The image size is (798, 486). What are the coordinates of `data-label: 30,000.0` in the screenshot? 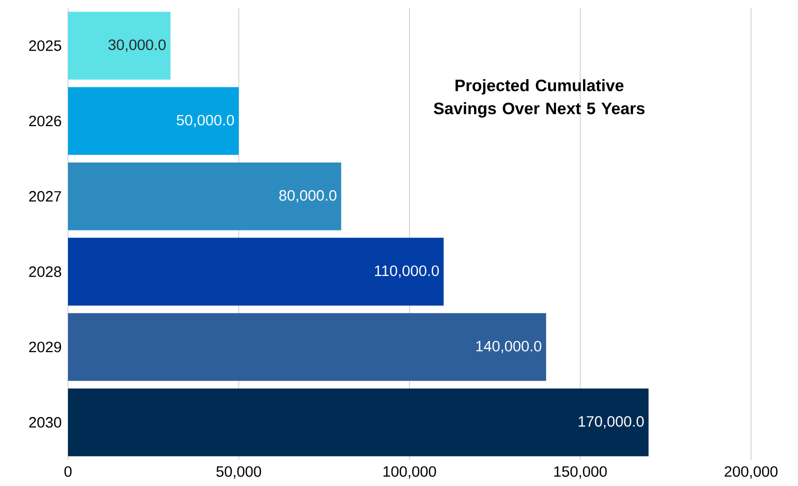 It's located at (137, 45).